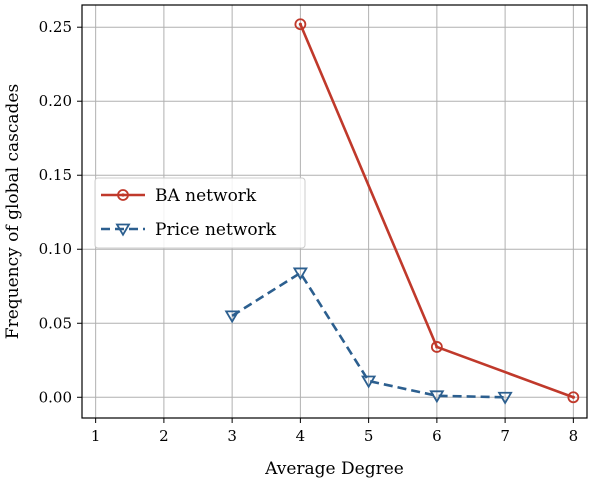 This screenshot has height=480, width=600. Describe the element at coordinates (505, 436) in the screenshot. I see `x-tick-label: 7` at that location.